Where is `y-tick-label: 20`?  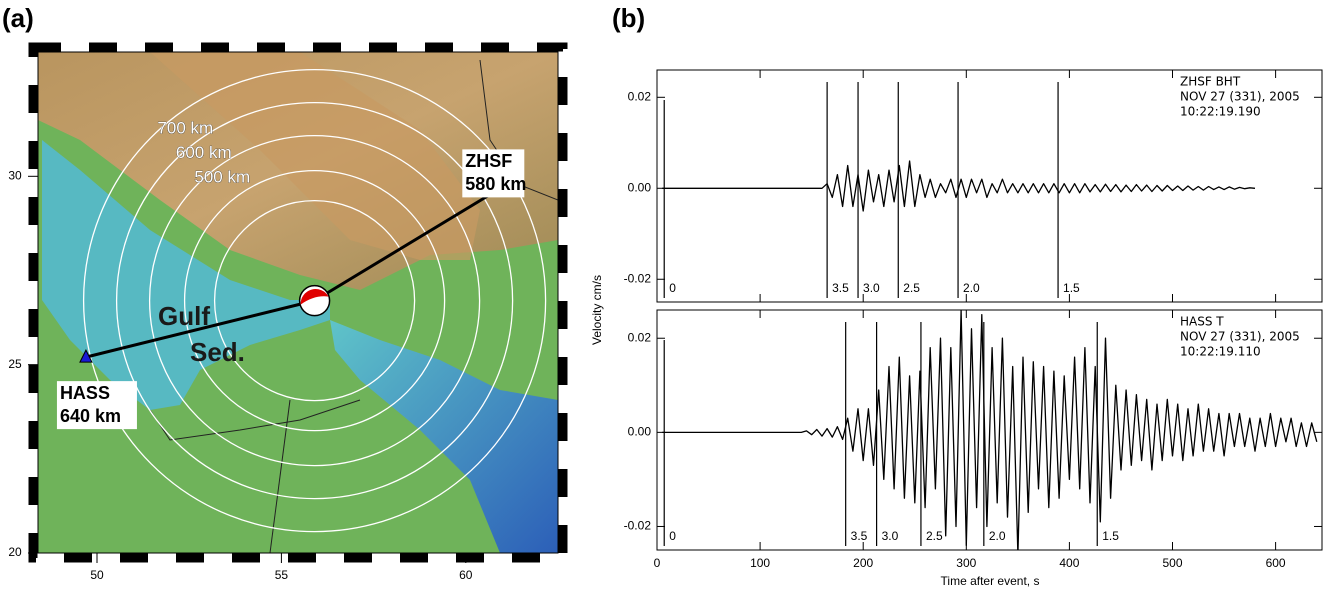 y-tick-label: 20 is located at coordinates (15, 552).